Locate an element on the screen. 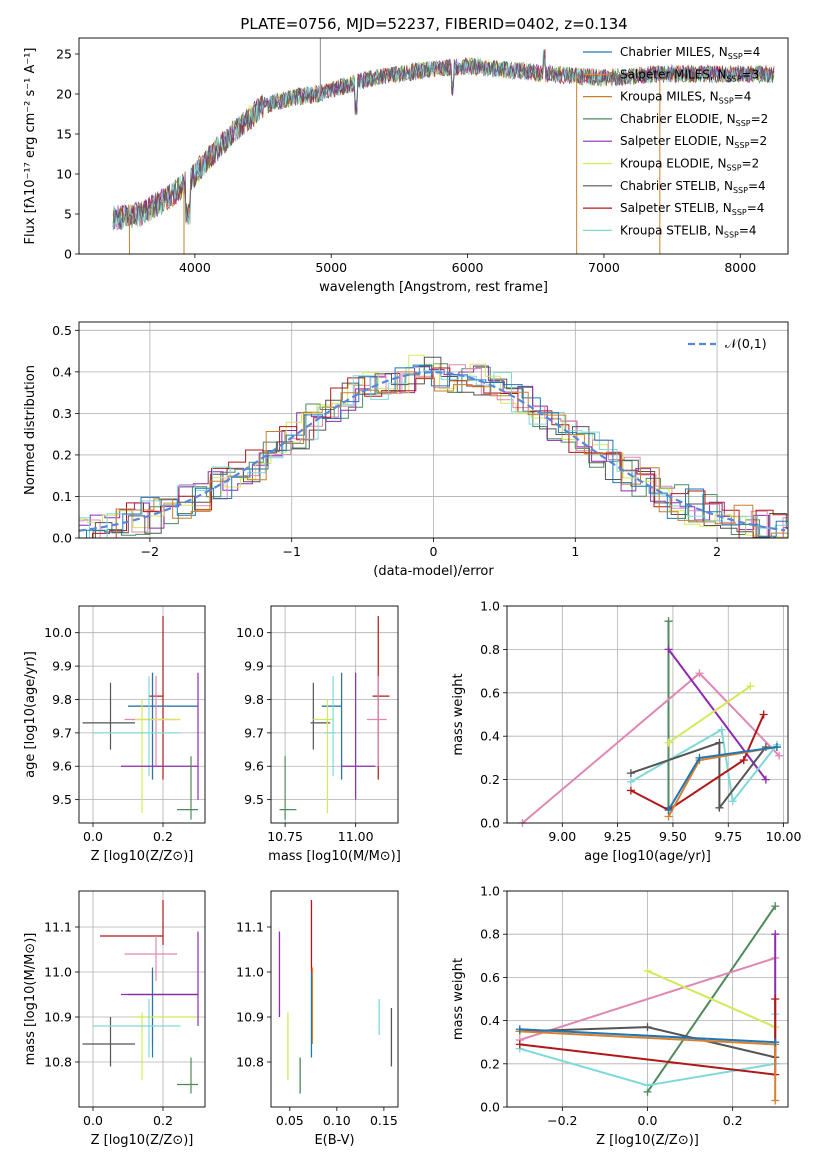 This screenshot has height=1170, width=819. y-tick-label: 0.6 is located at coordinates (490, 692).